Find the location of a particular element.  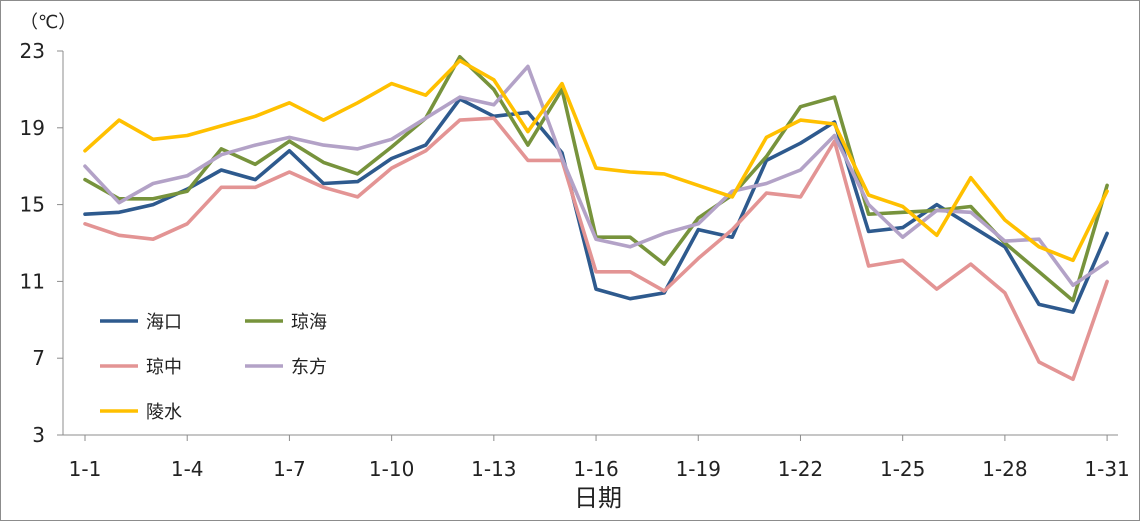

x-tick-label: 1-13 is located at coordinates (493, 469).